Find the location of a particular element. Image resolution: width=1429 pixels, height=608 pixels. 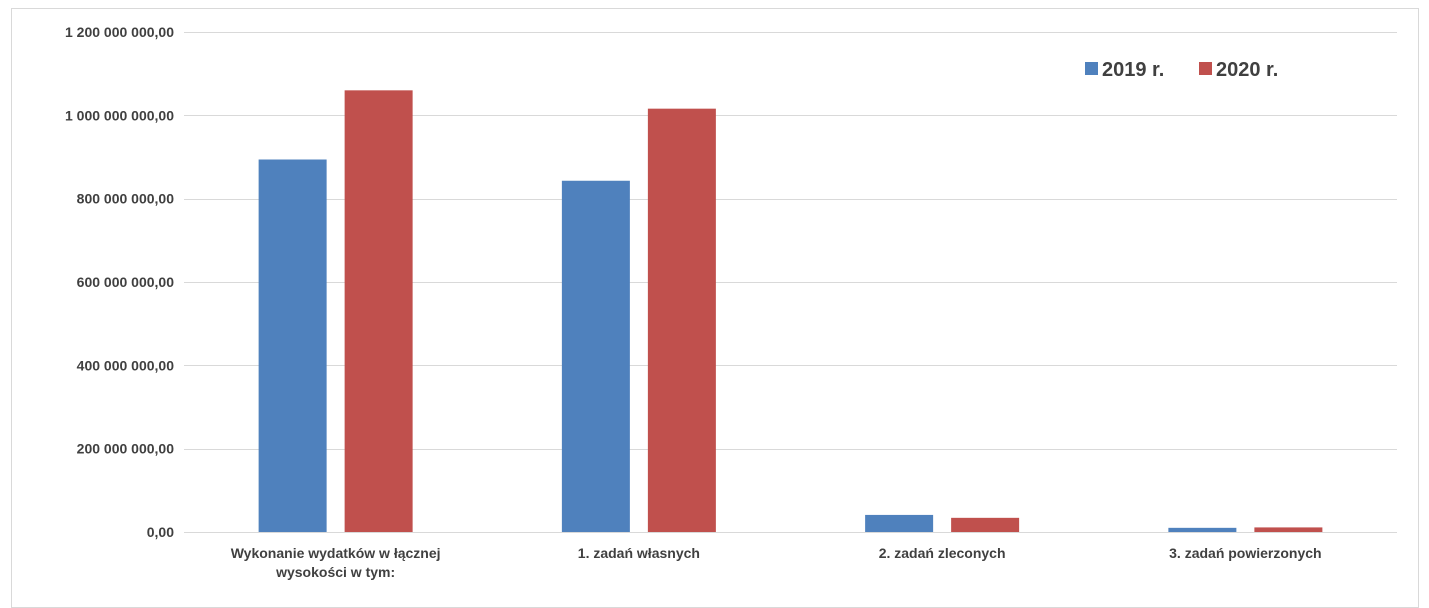

y-tick-label: 600 000 000,00 is located at coordinates (126, 282).